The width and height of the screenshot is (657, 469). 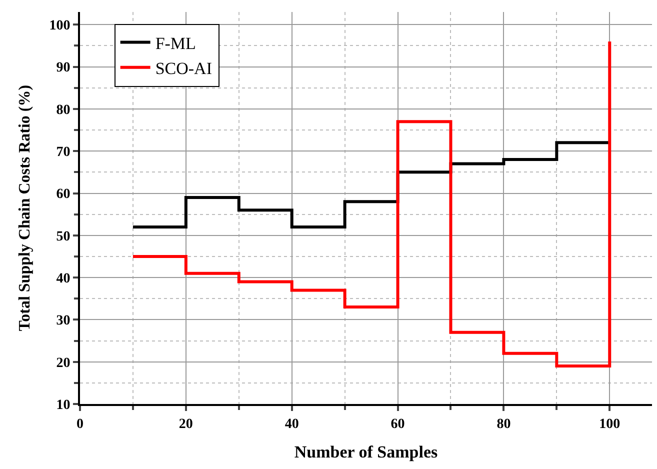 I want to click on y-tick-label: 30, so click(x=63, y=321).